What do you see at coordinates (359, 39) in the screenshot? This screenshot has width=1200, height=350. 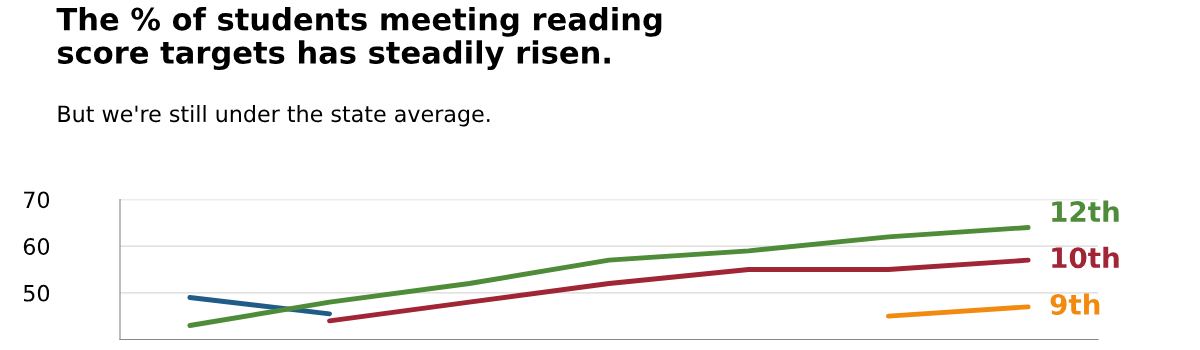 I see `chart-title: The % of students meeting reading score targets has steadily risen.` at bounding box center [359, 39].